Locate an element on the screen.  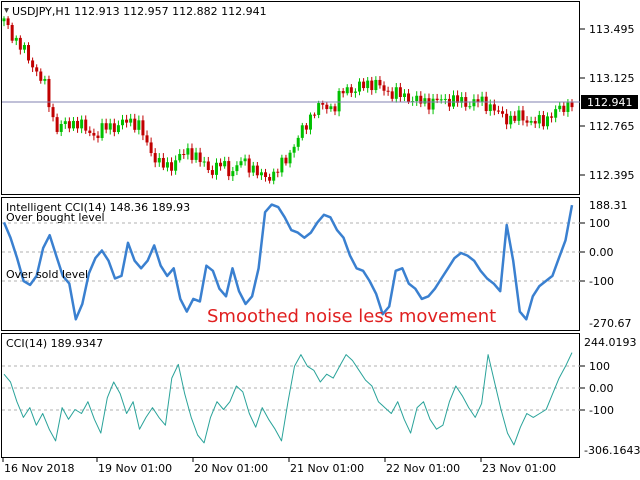
indicator2-tick: 0.00 is located at coordinates (601, 388).